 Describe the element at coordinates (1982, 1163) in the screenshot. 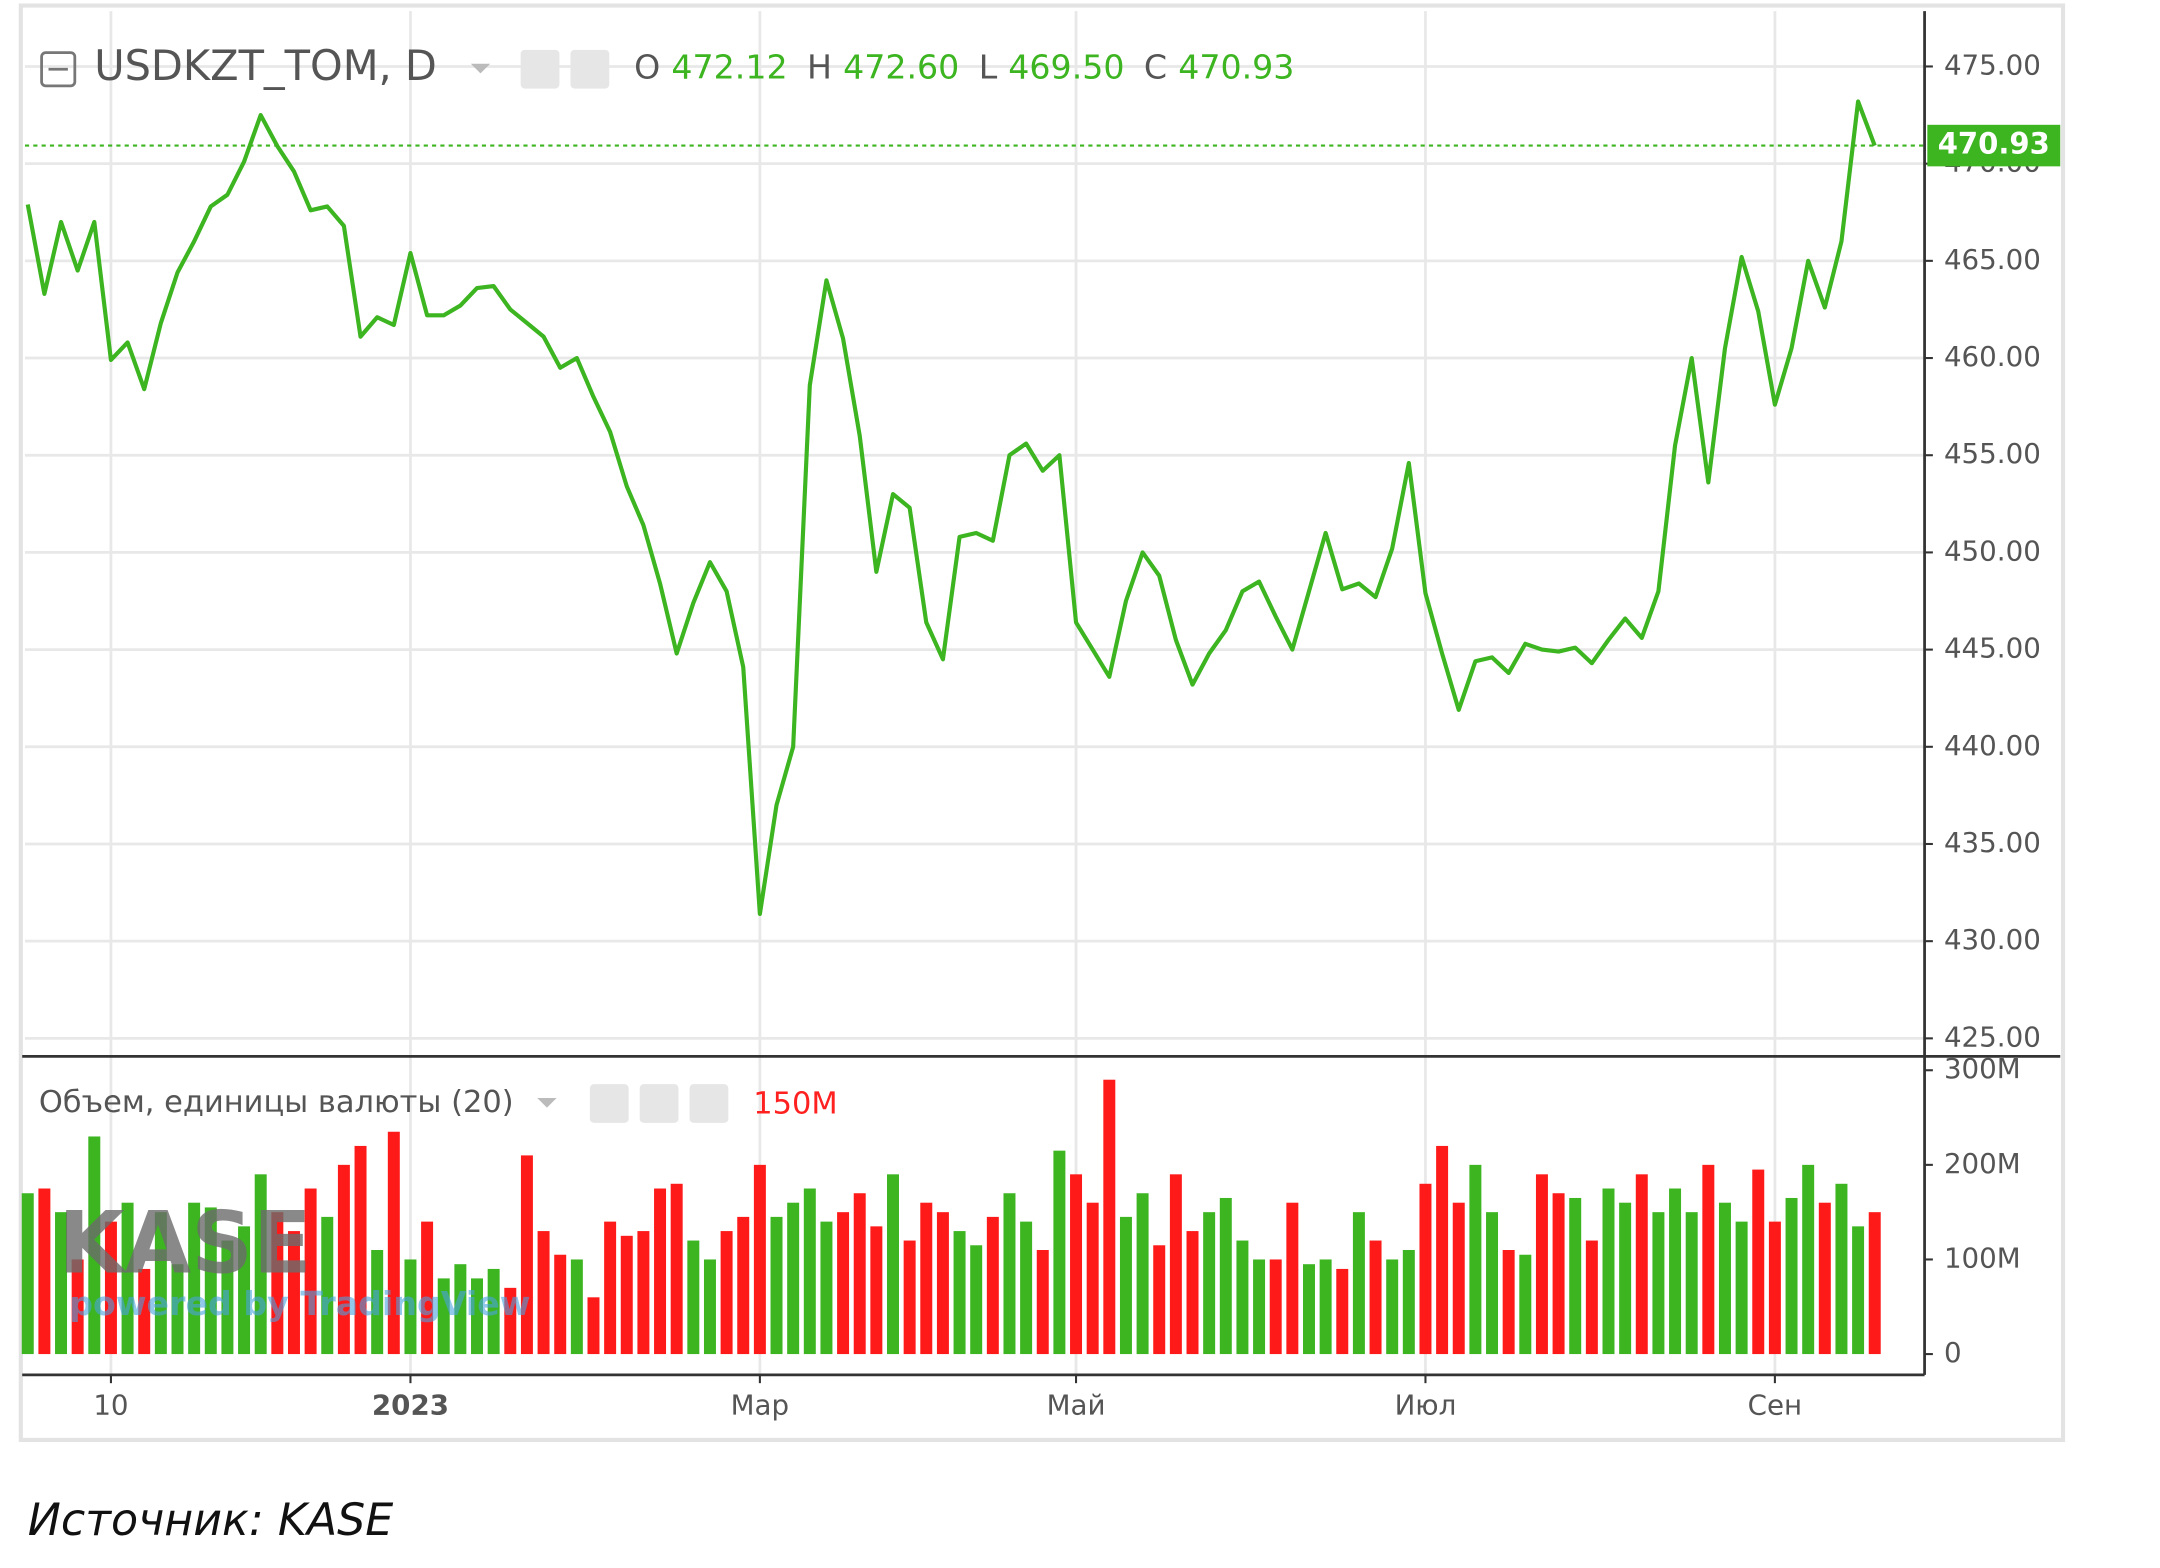

I see `y2-tick-label: 200M` at that location.